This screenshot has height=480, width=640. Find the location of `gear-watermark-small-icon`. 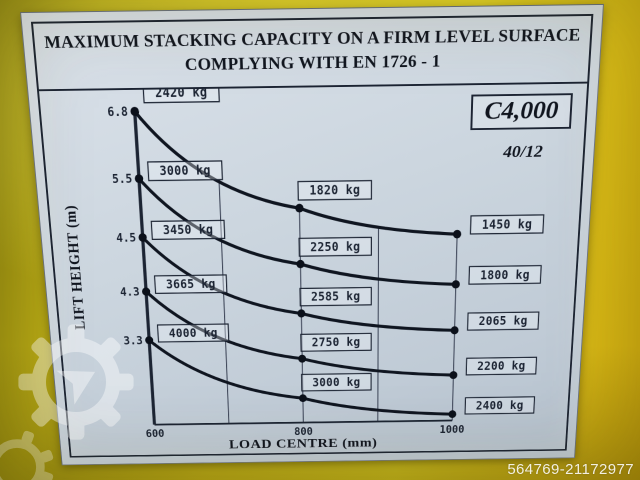

gear-watermark-small-icon is located at coordinates (27, 455).